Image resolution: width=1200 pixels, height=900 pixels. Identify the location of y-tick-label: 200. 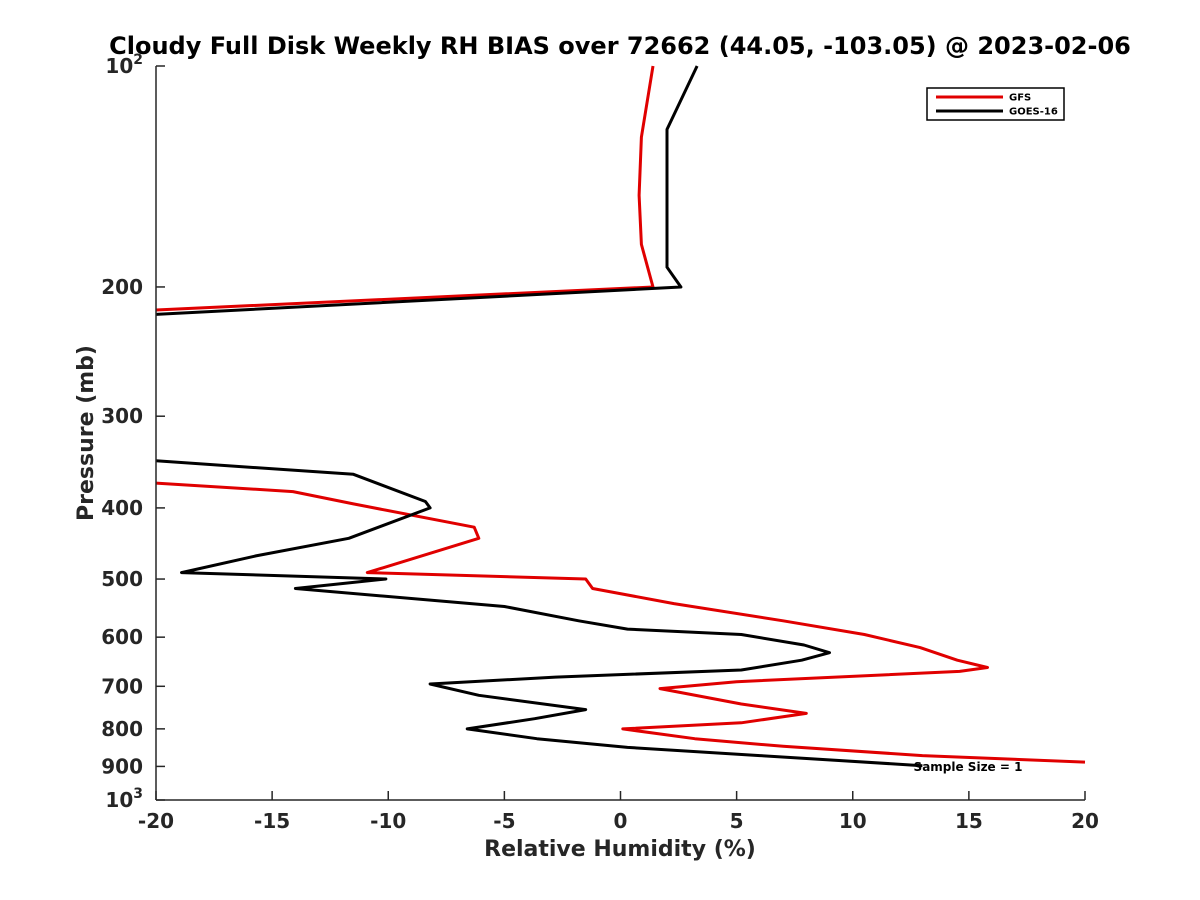
(122, 287).